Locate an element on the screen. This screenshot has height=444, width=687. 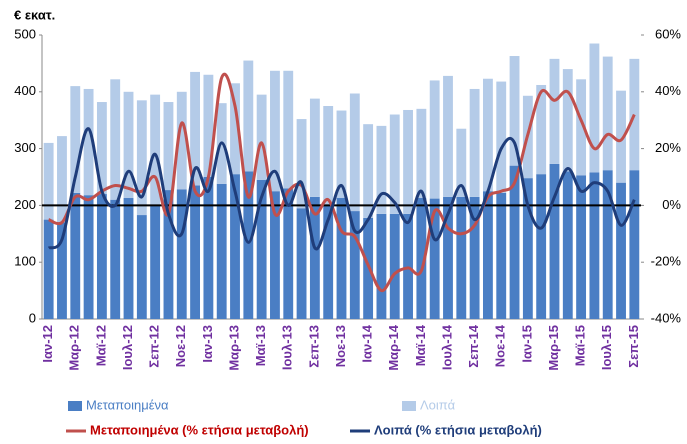
x-tick-label: Σεπ-15 is located at coordinates (633, 346).